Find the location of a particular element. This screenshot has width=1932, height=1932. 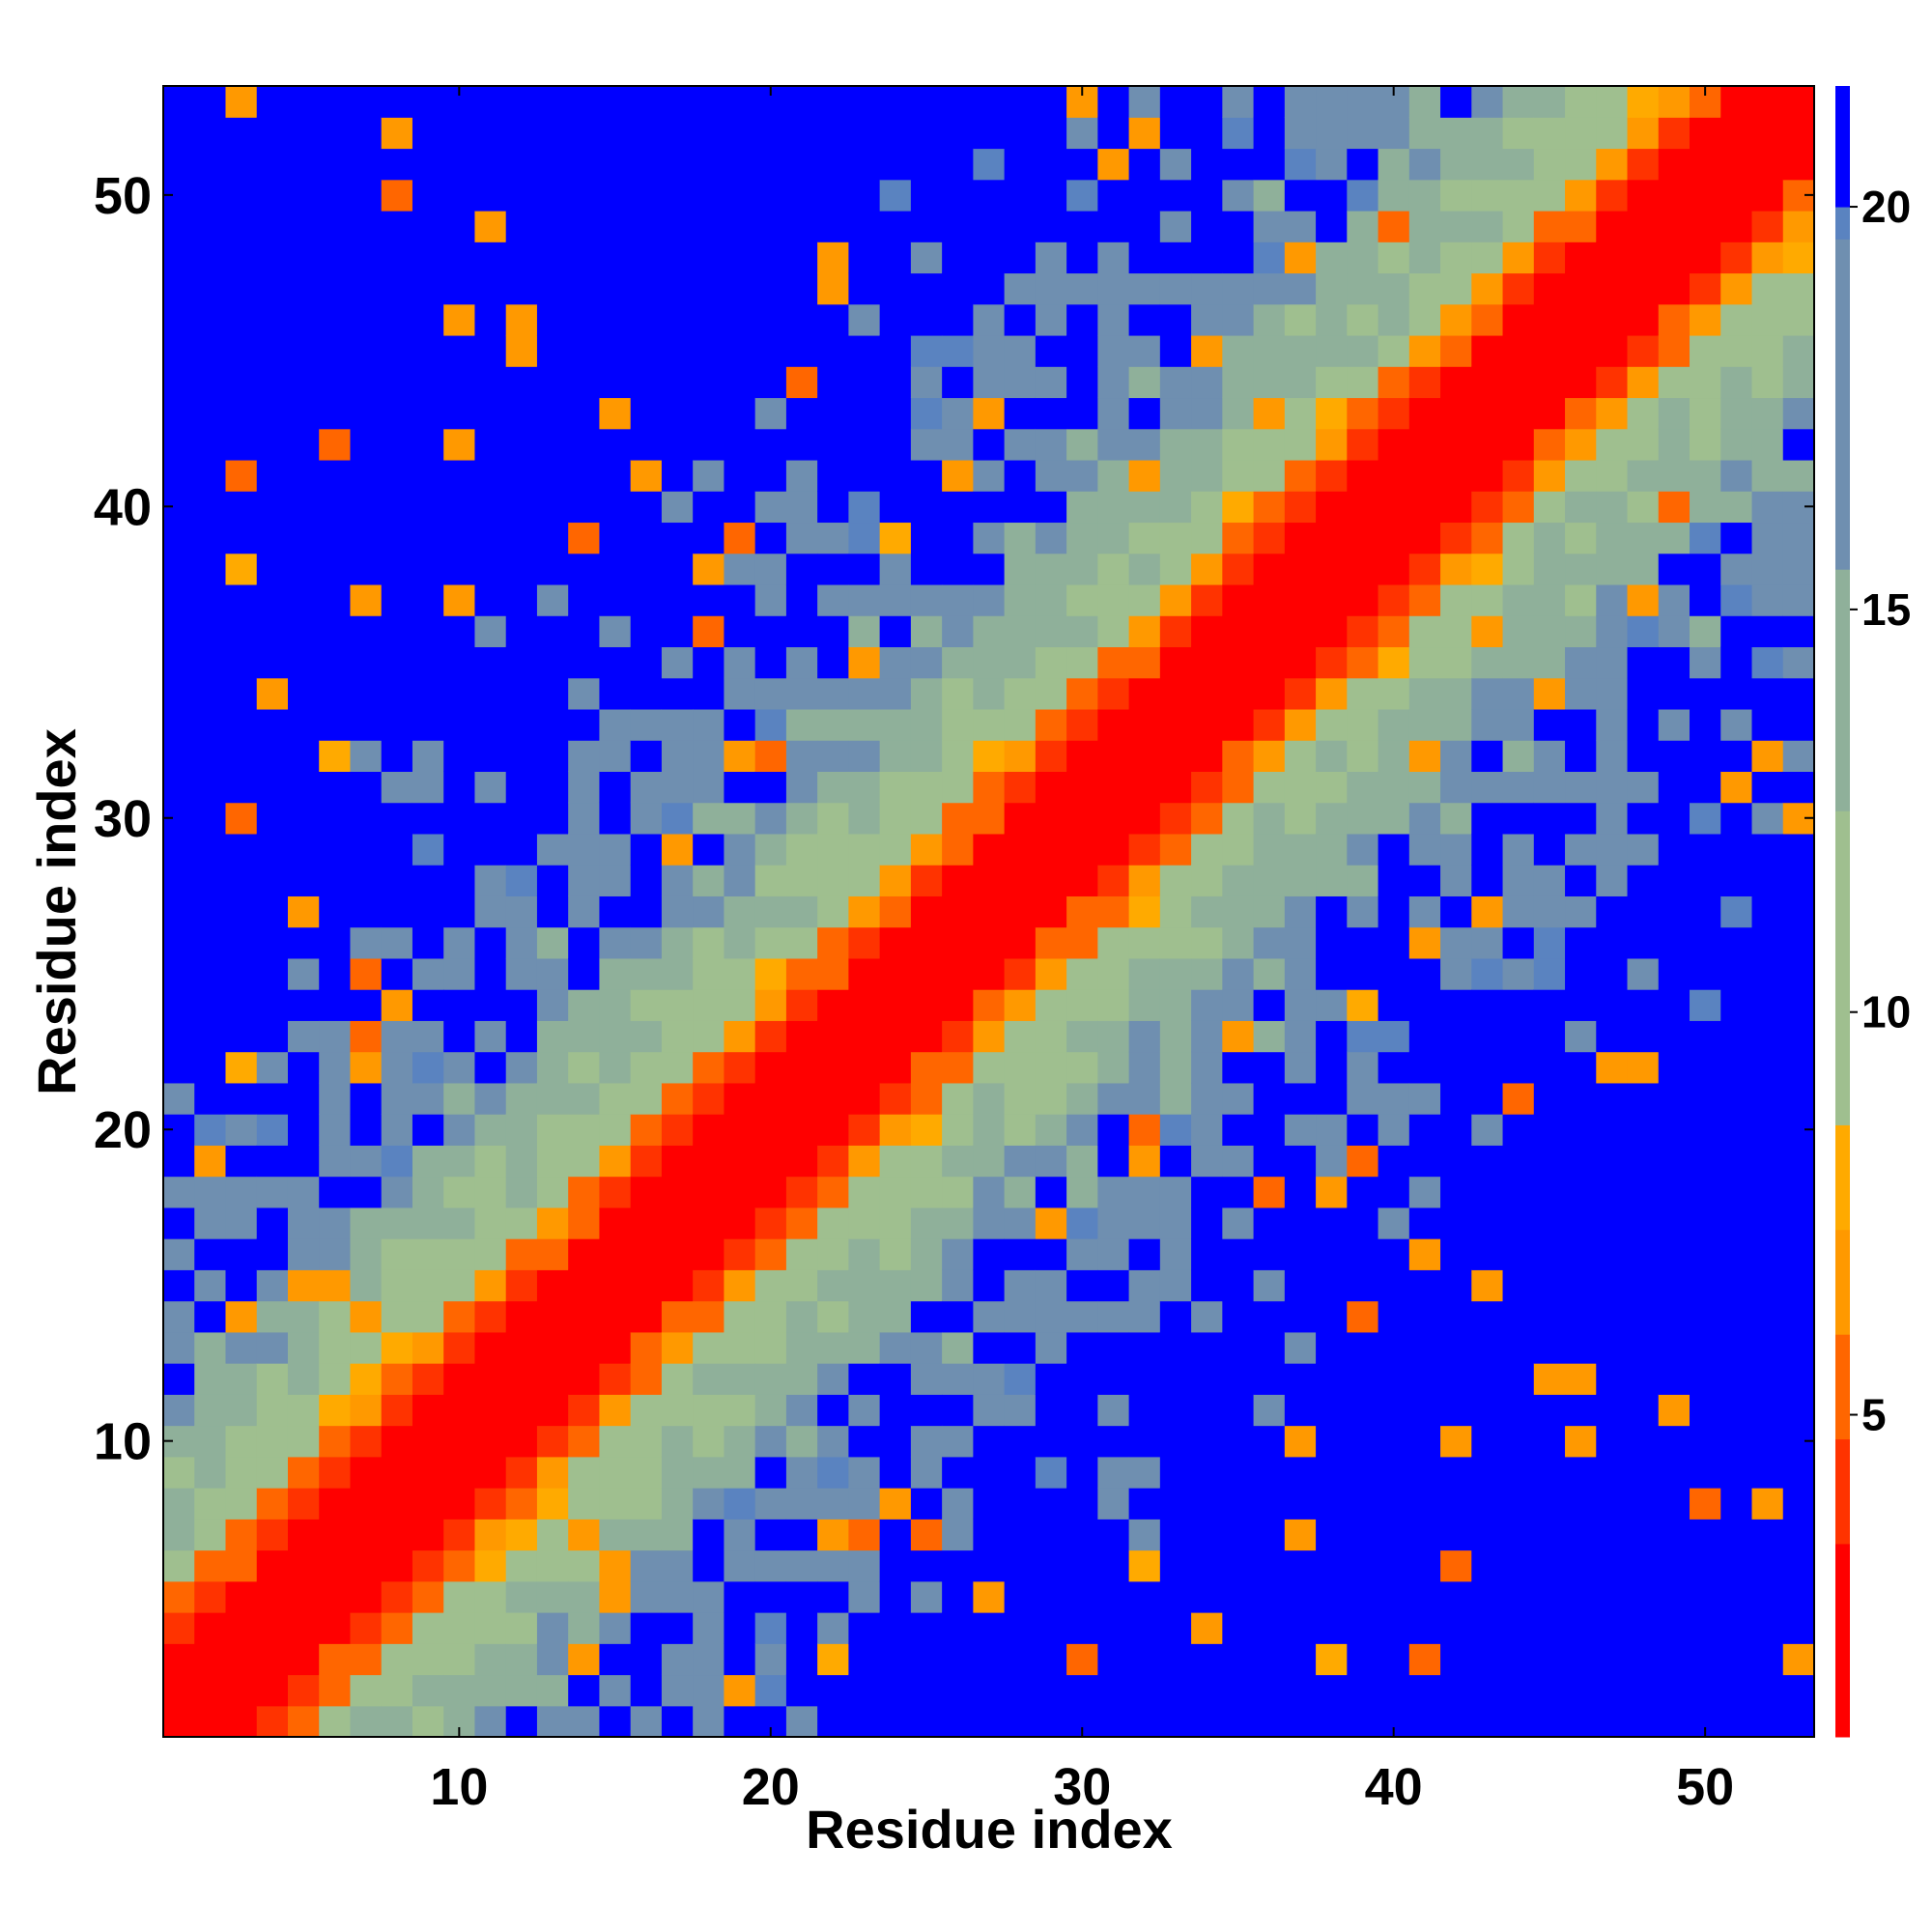

y-axis-label: Residue index is located at coordinates (56, 911).